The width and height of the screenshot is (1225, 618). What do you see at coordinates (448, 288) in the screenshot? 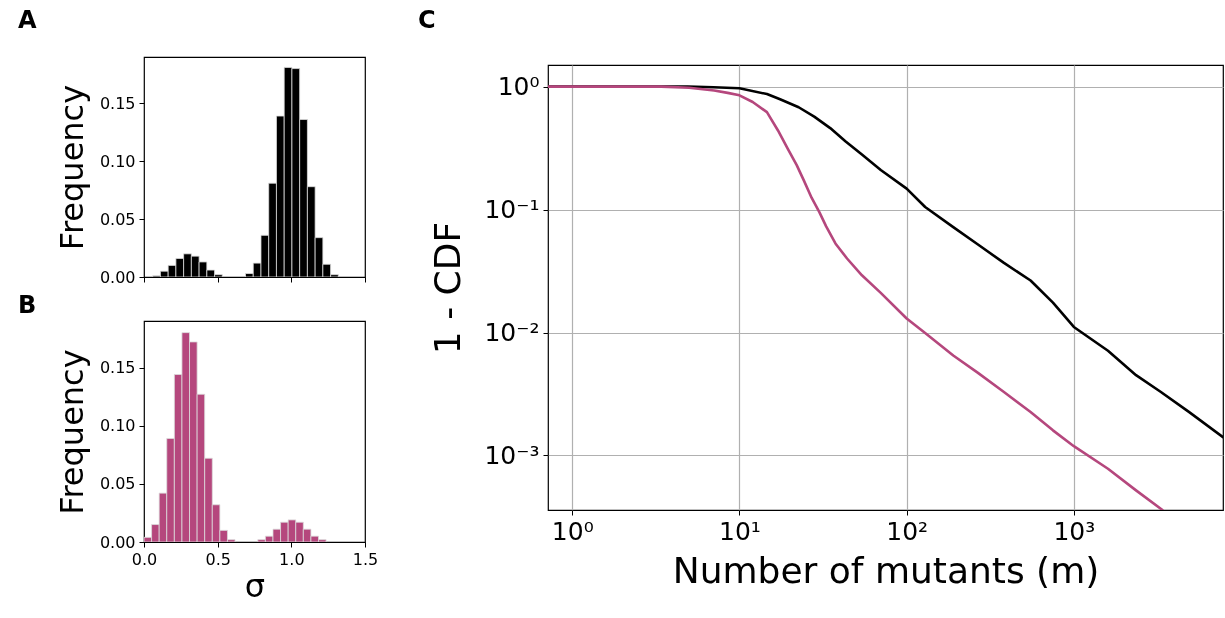
I see `y-axis-title: 1 - CDF` at bounding box center [448, 288].